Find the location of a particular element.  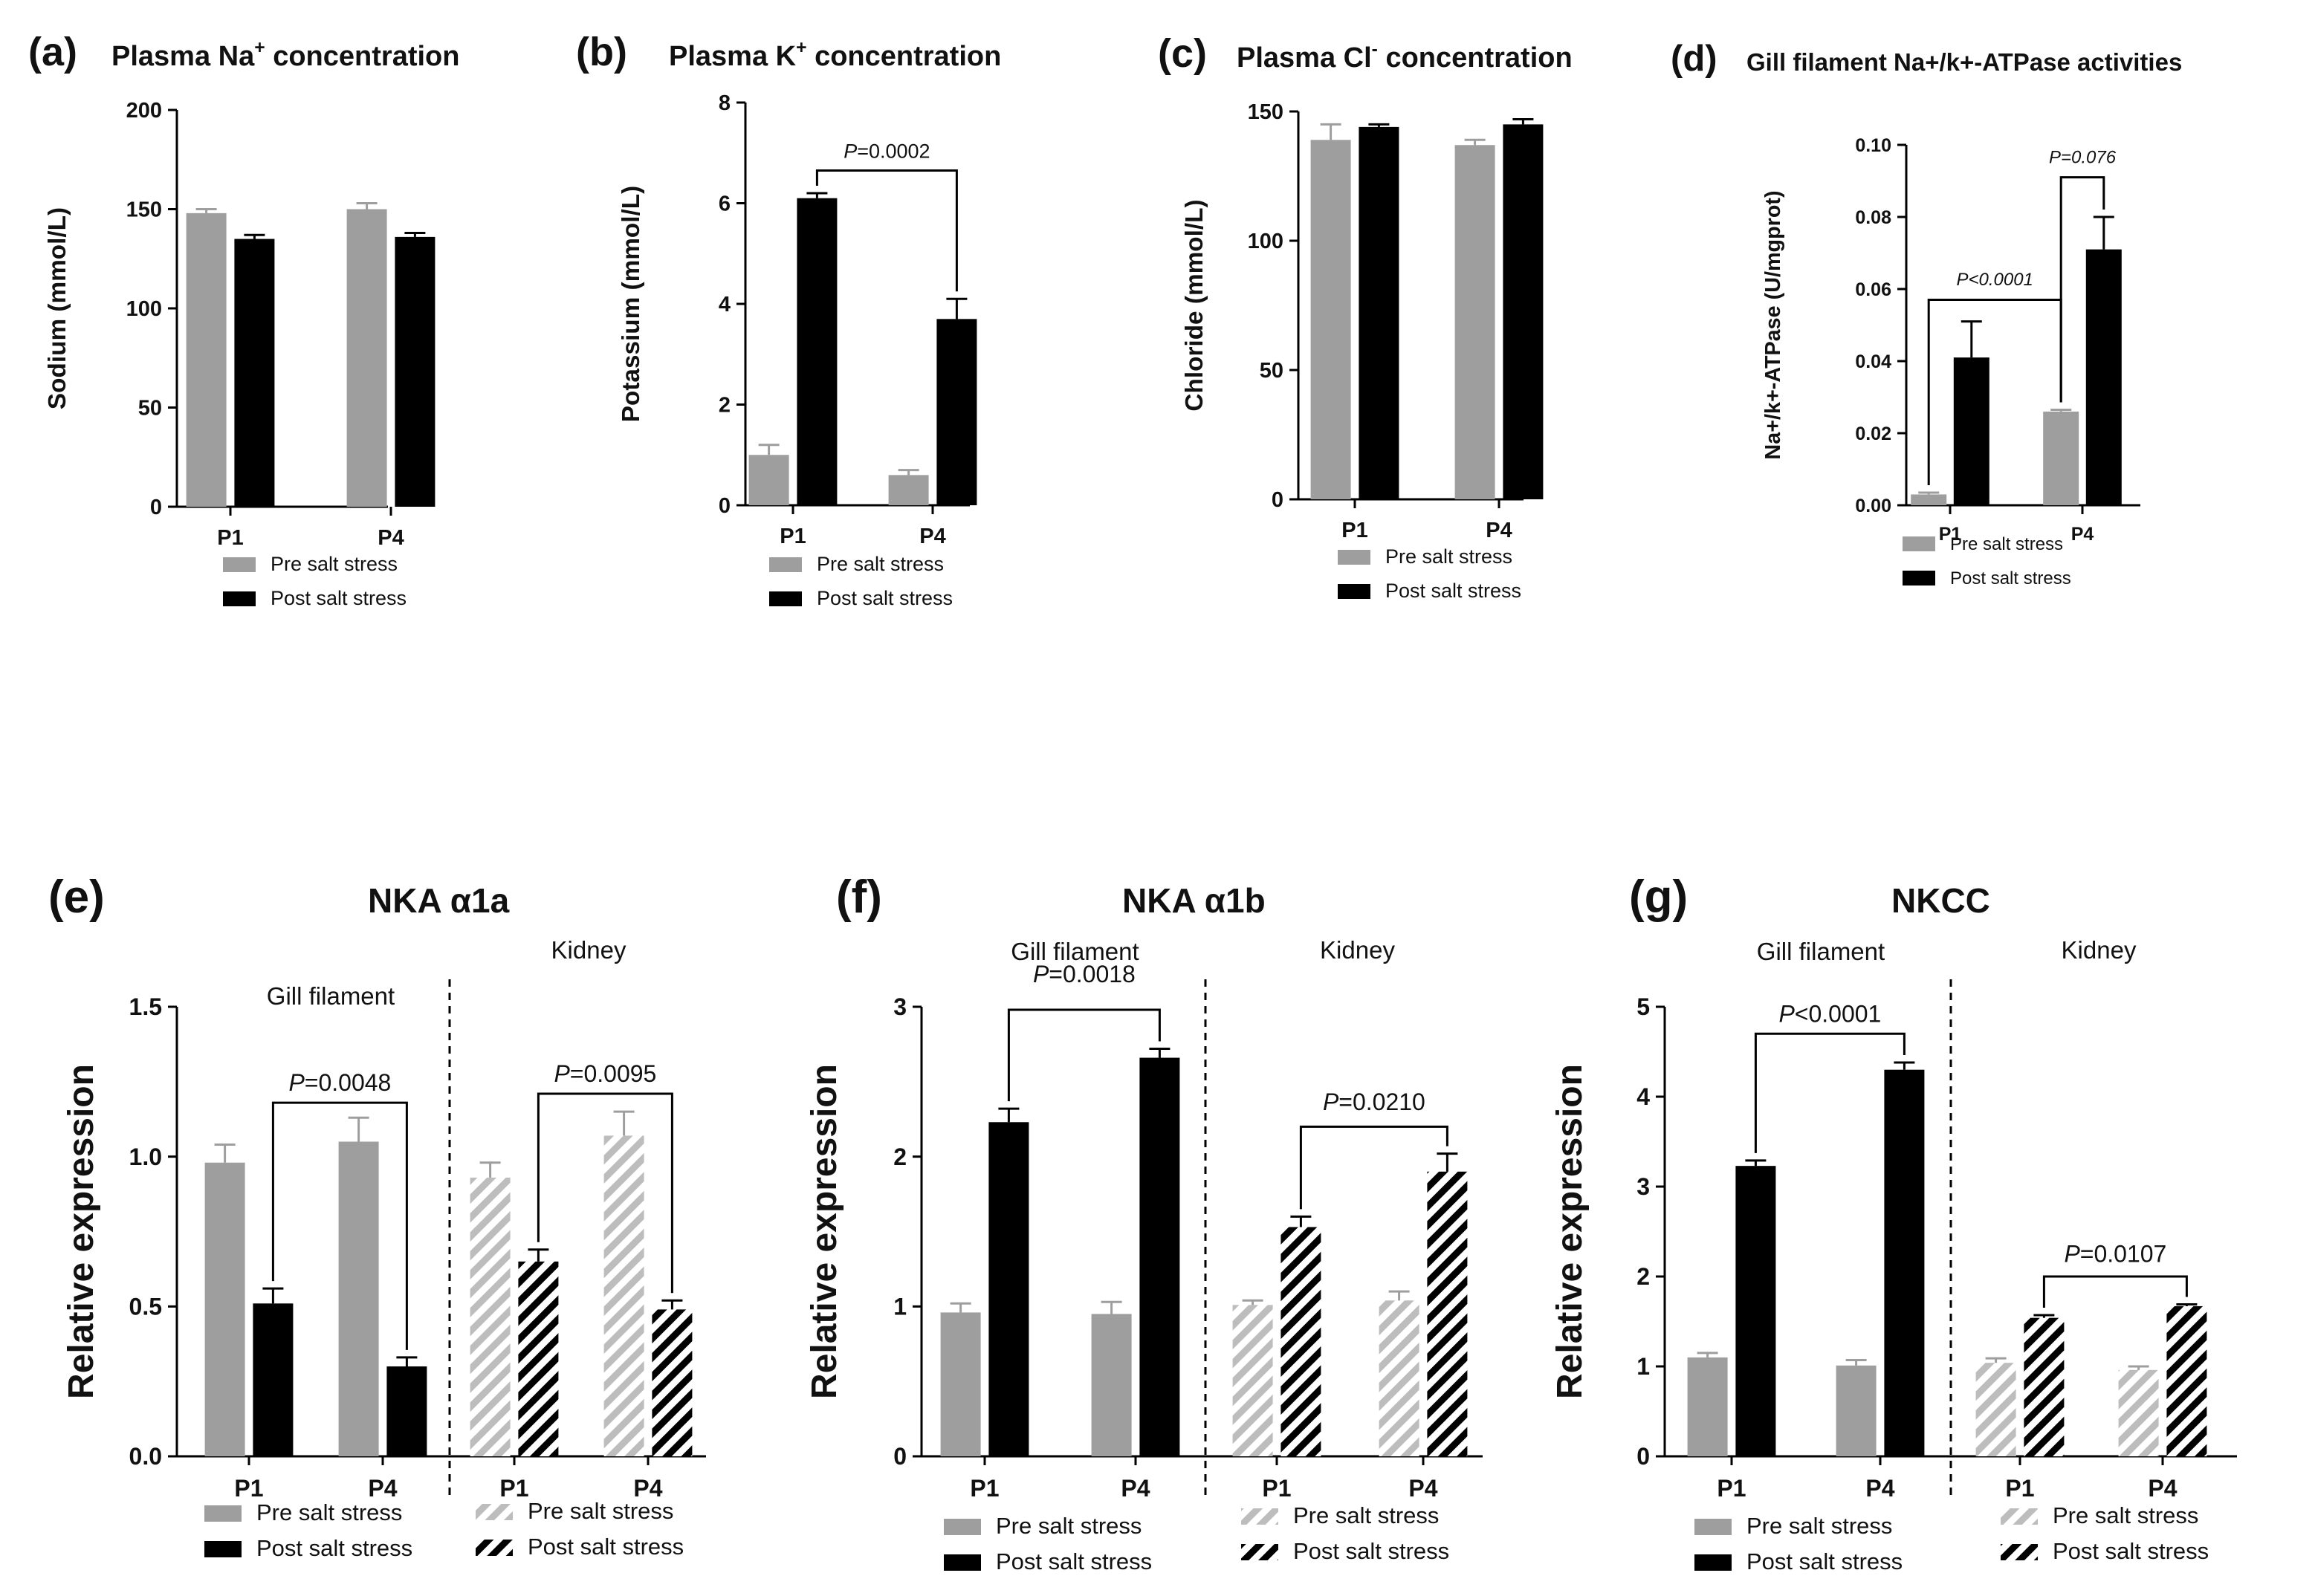

y-tick-label: 3 is located at coordinates (1643, 1187).